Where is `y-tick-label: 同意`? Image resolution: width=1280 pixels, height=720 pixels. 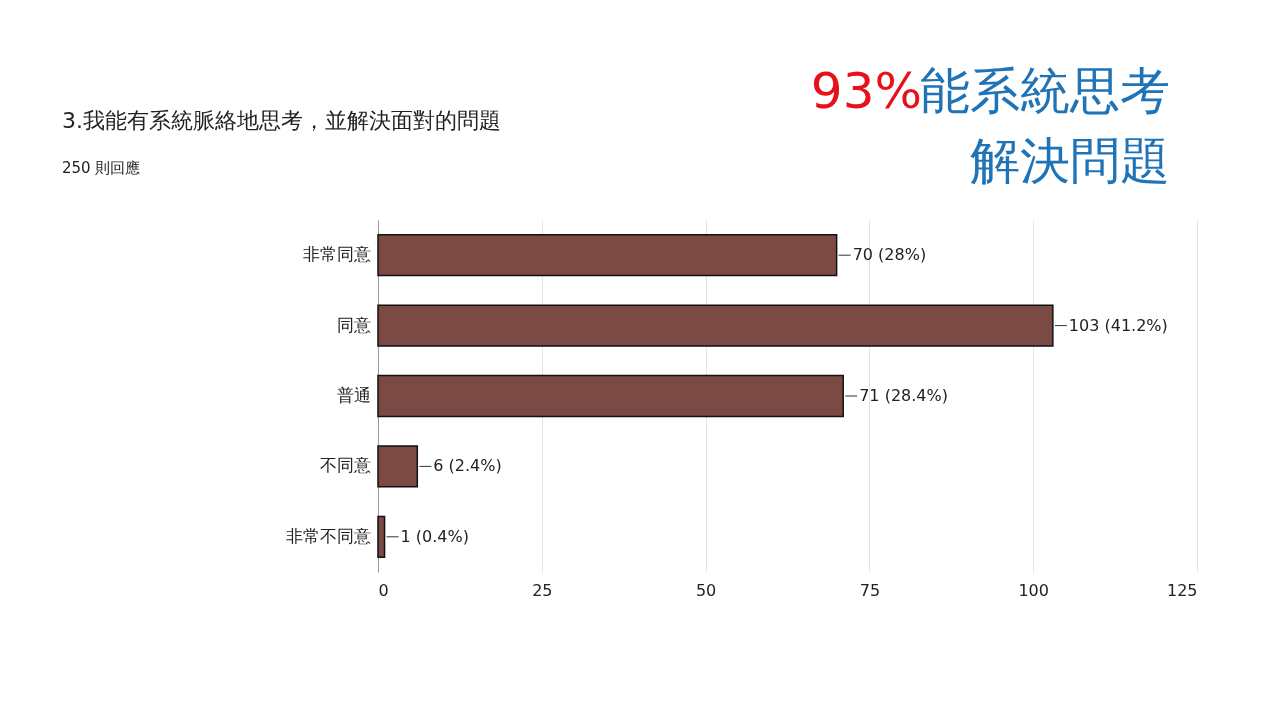
y-tick-label: 同意 is located at coordinates (353, 324).